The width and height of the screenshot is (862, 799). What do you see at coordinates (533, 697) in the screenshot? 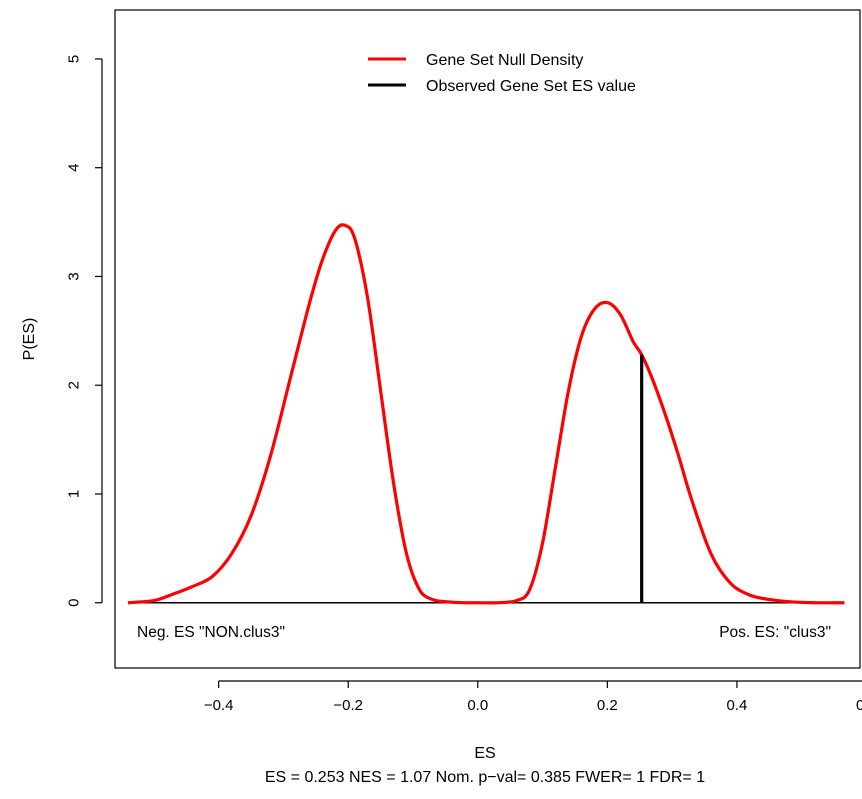
I see `x-axis: −0.4 −0.2 0.0 0.2 0.4 0.6` at bounding box center [533, 697].